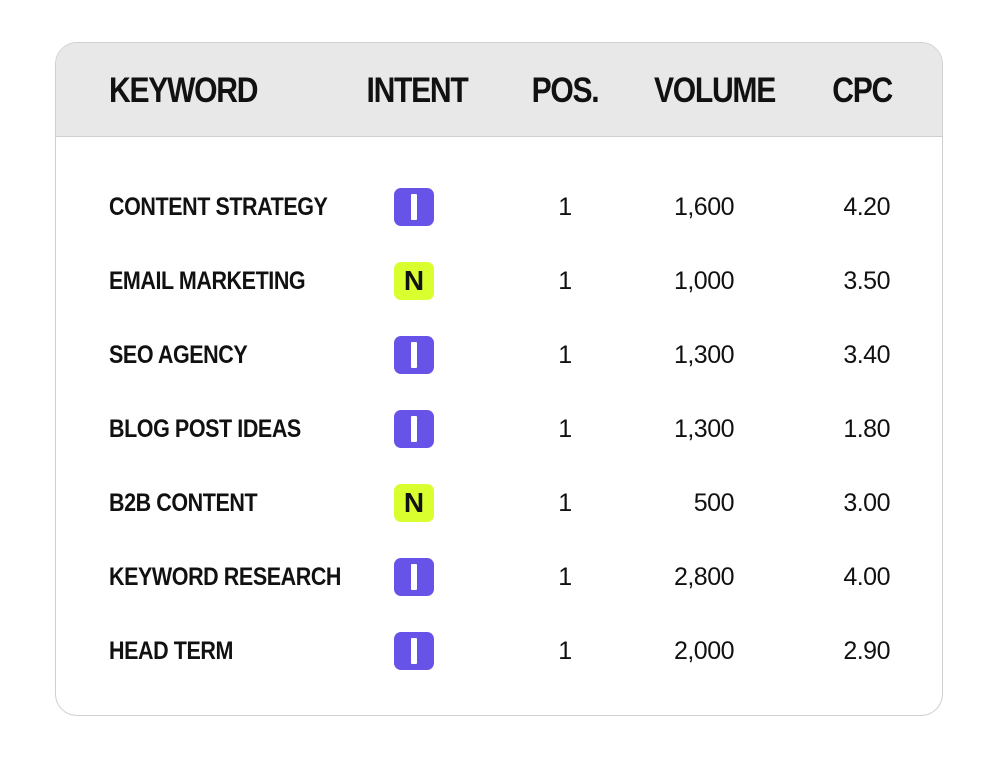 The height and width of the screenshot is (760, 1000). Describe the element at coordinates (207, 281) in the screenshot. I see `keyword-cell: EMAIL MARKETING` at that location.